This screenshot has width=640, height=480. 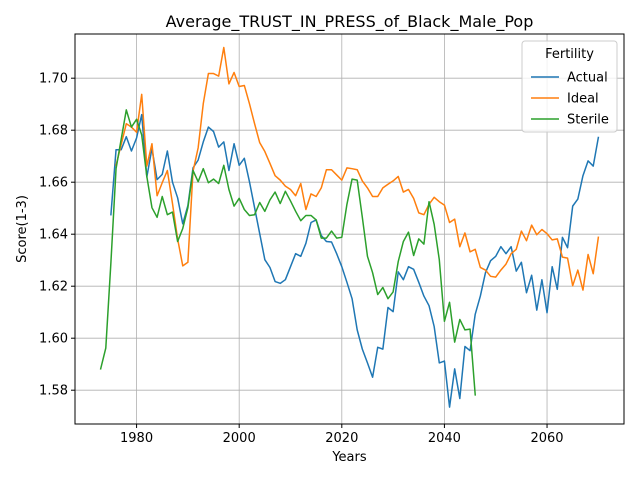 What do you see at coordinates (22, 229) in the screenshot?
I see `y-axis-label: Score(1-3)` at bounding box center [22, 229].